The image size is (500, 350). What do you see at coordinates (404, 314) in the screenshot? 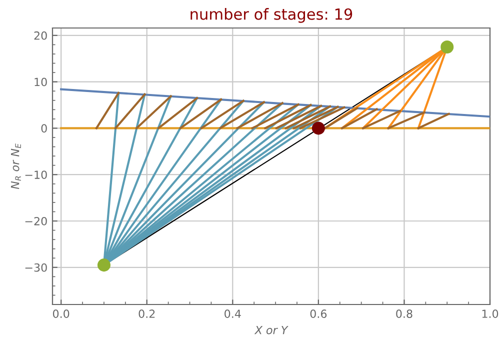
I see `x-tick-label: 0.8` at bounding box center [404, 314].